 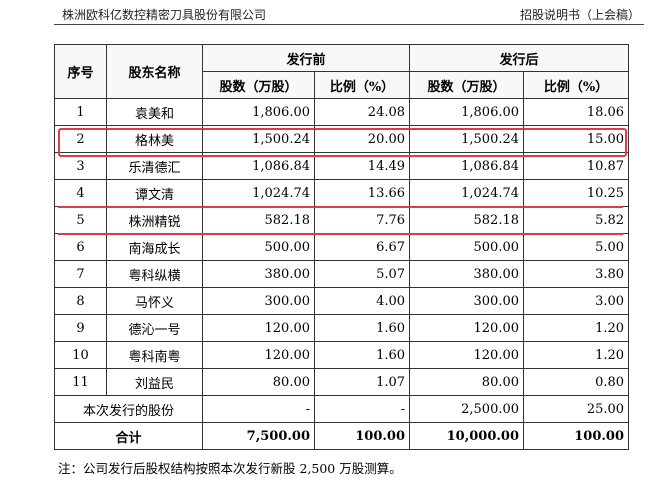 I want to click on row-shareholder-name: 粤科纵横, so click(x=154, y=274).